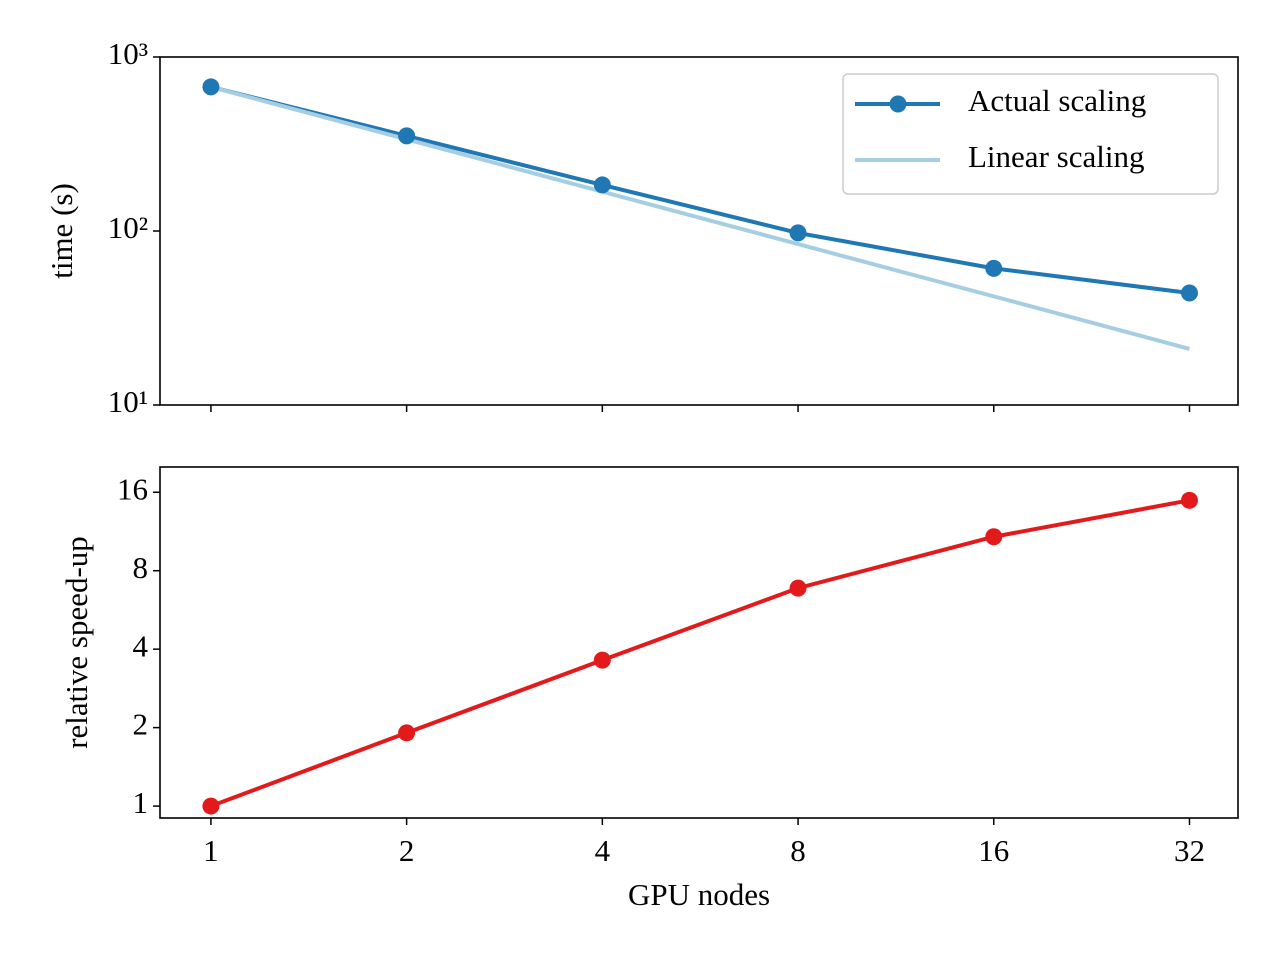  What do you see at coordinates (141, 724) in the screenshot?
I see `y-tick-label: 2` at bounding box center [141, 724].